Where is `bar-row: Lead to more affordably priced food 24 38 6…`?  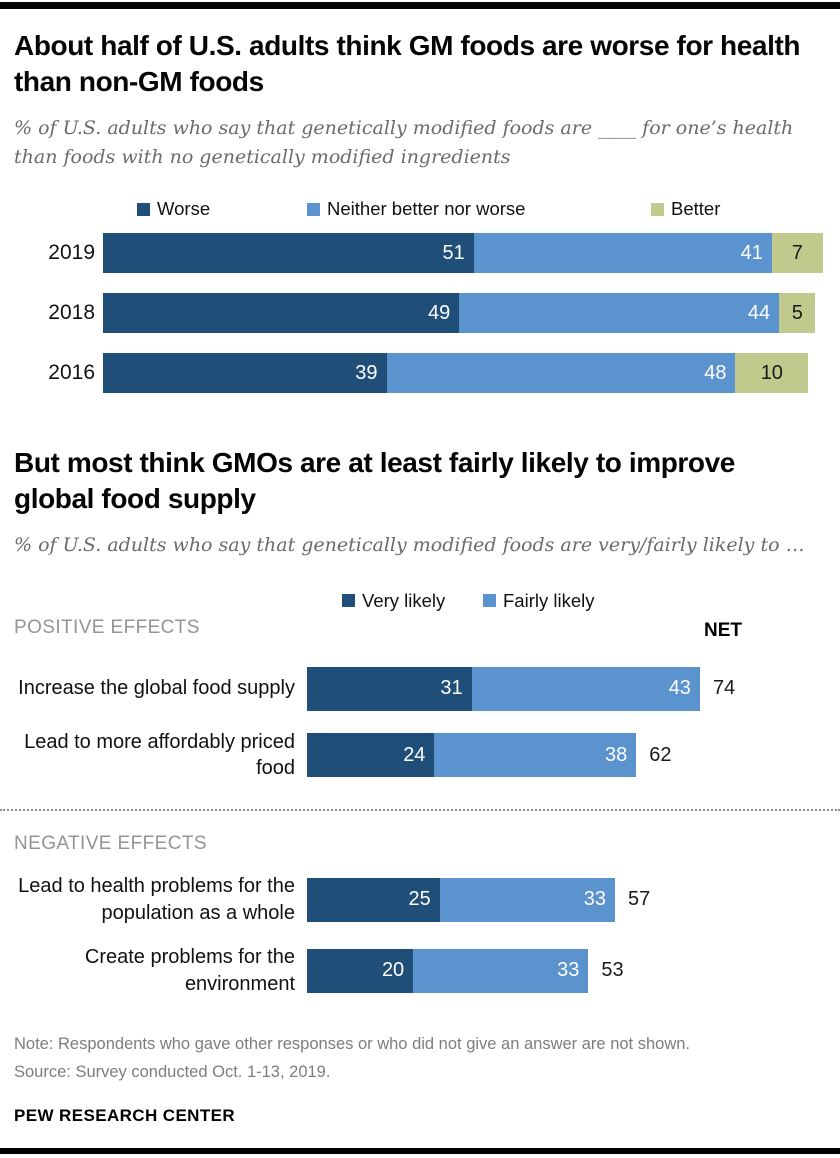
bar-row: Lead to more affordably priced food 24 38 6… is located at coordinates (420, 755).